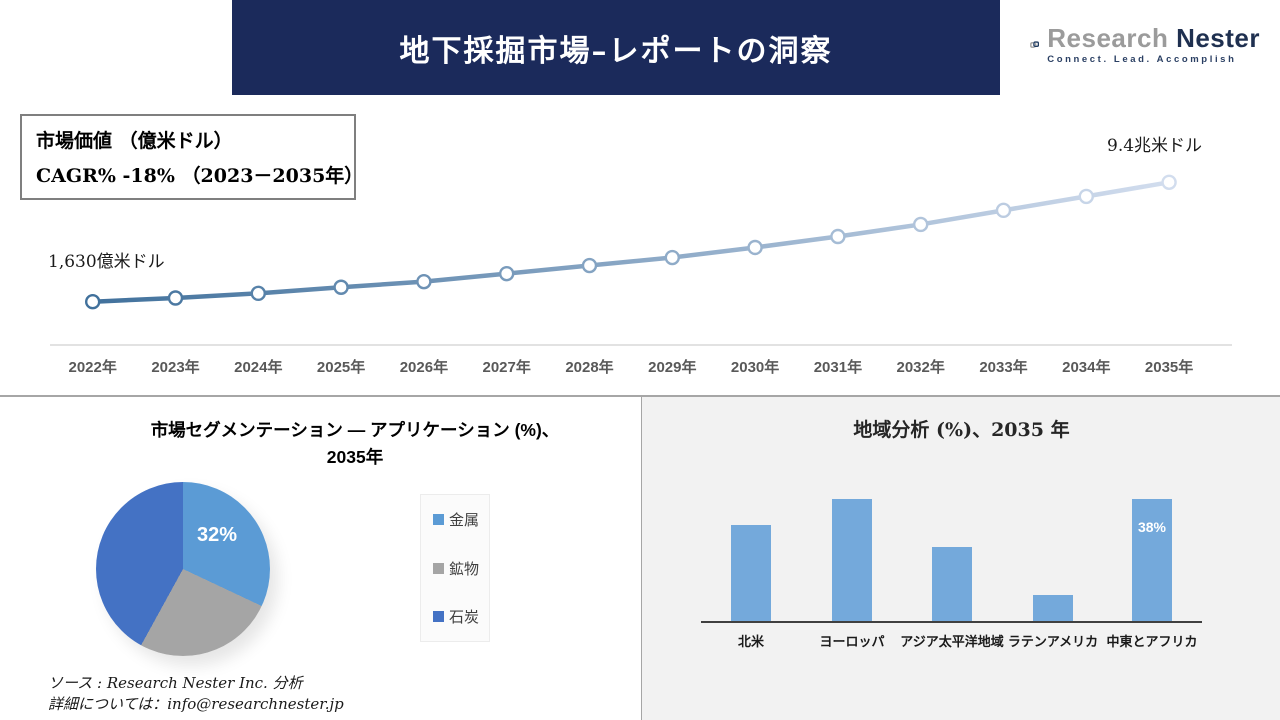 Image resolution: width=1280 pixels, height=720 pixels. Describe the element at coordinates (106, 262) in the screenshot. I see `start-value-annotation: 1,630億米ドル` at that location.